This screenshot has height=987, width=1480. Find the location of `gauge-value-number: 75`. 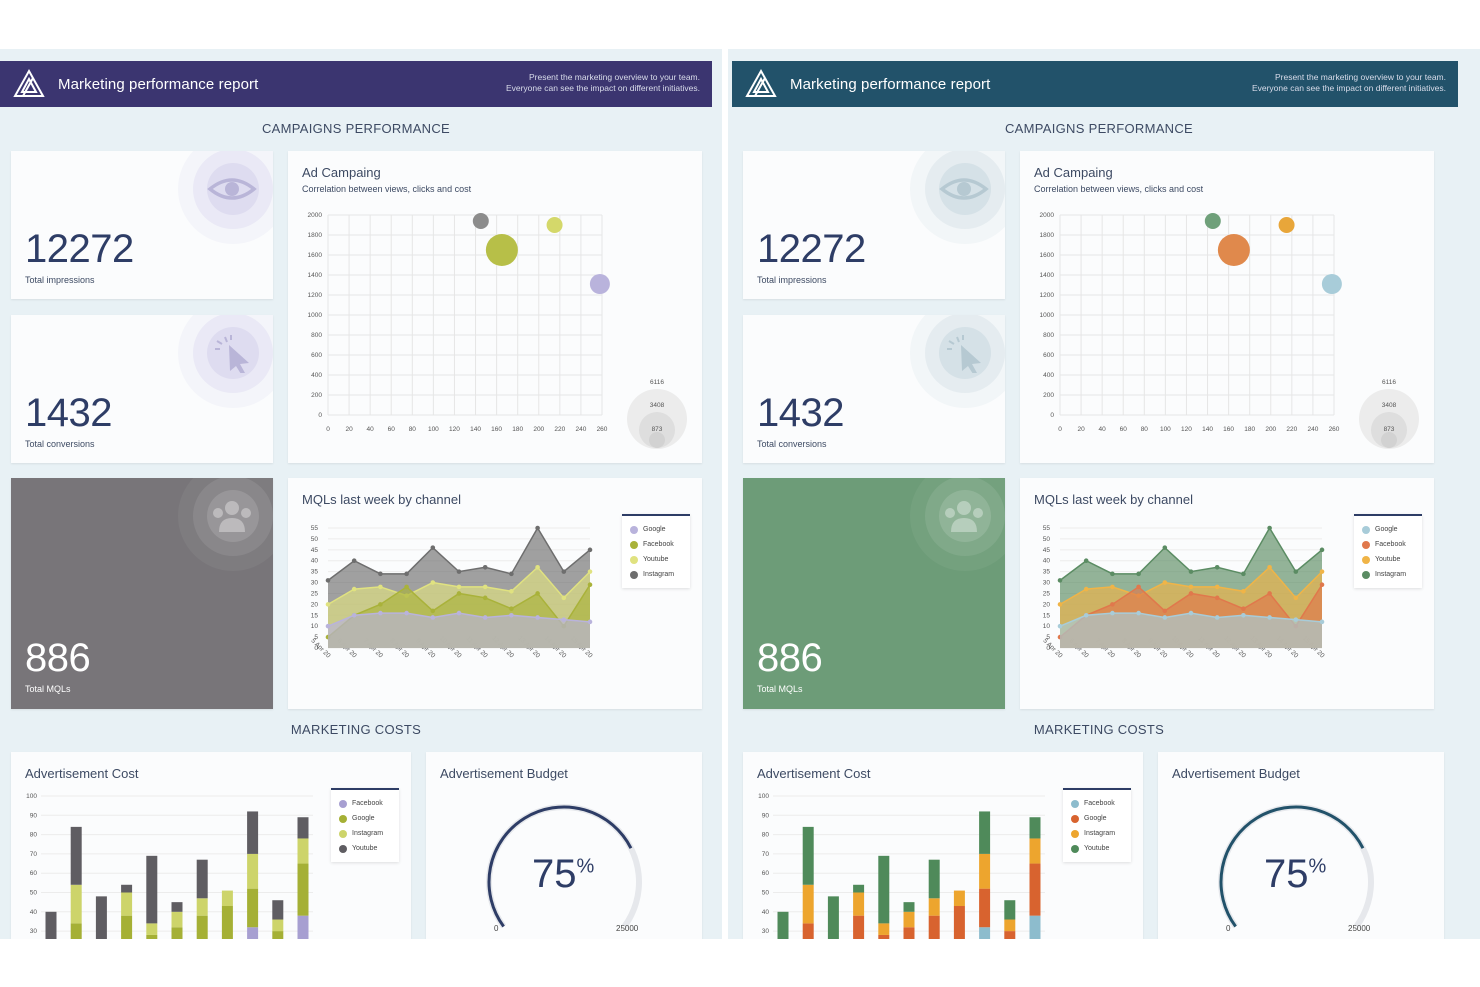

gauge-value-number: 75 is located at coordinates (554, 874).